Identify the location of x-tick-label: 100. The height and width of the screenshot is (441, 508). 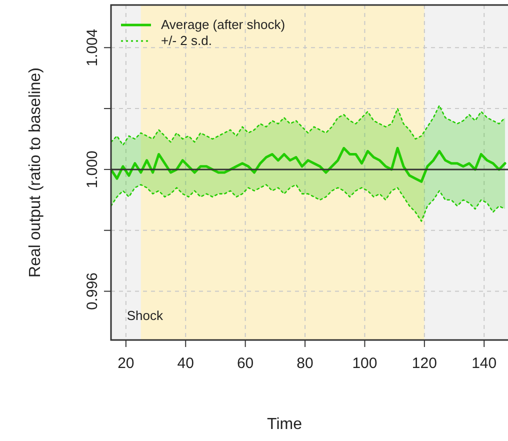
(365, 363).